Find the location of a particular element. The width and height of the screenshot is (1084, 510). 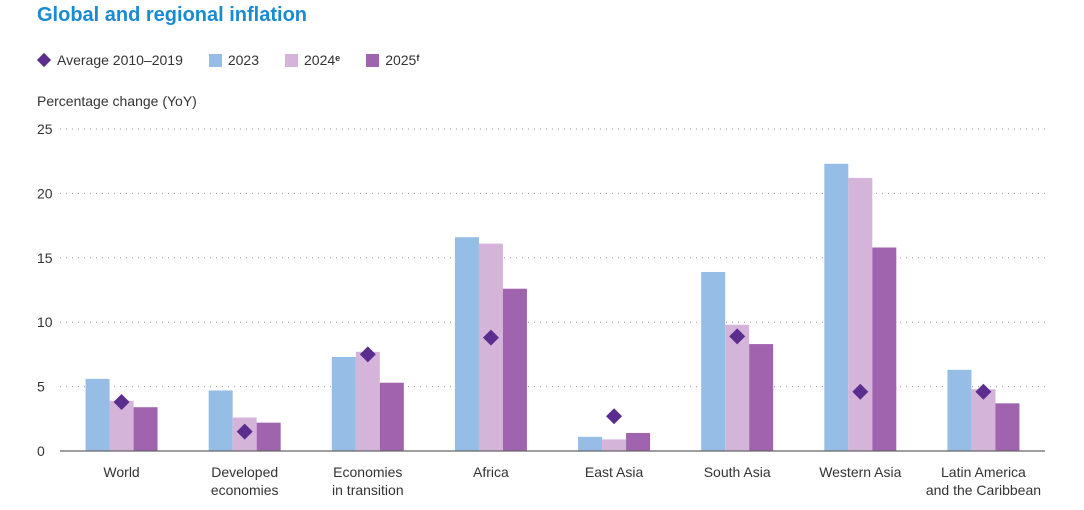

legend-item-2023: 2023 is located at coordinates (234, 60).